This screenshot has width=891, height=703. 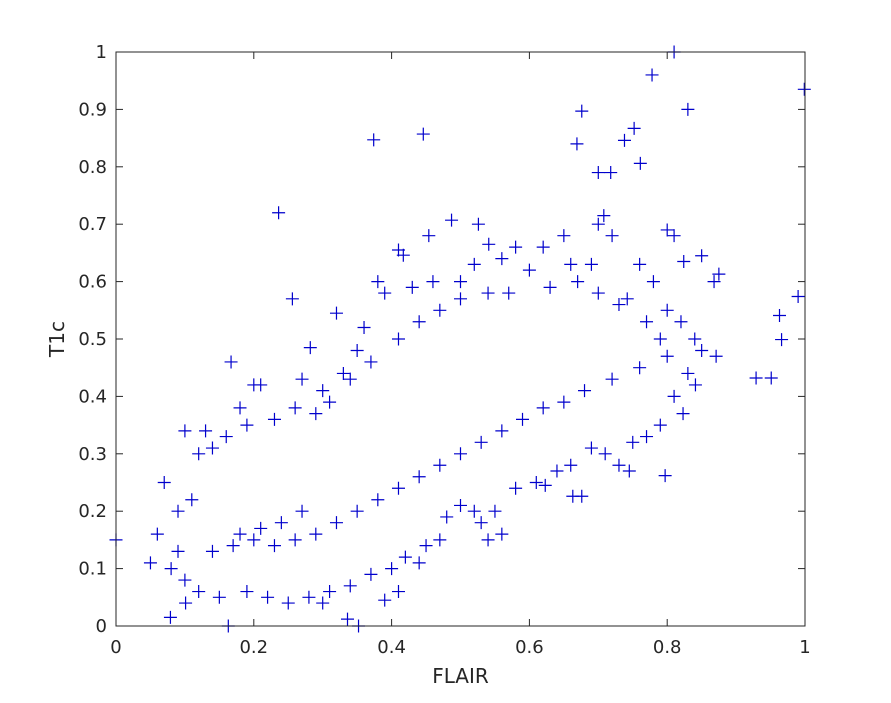 What do you see at coordinates (92, 109) in the screenshot?
I see `y-tick-label-9: 0.9` at bounding box center [92, 109].